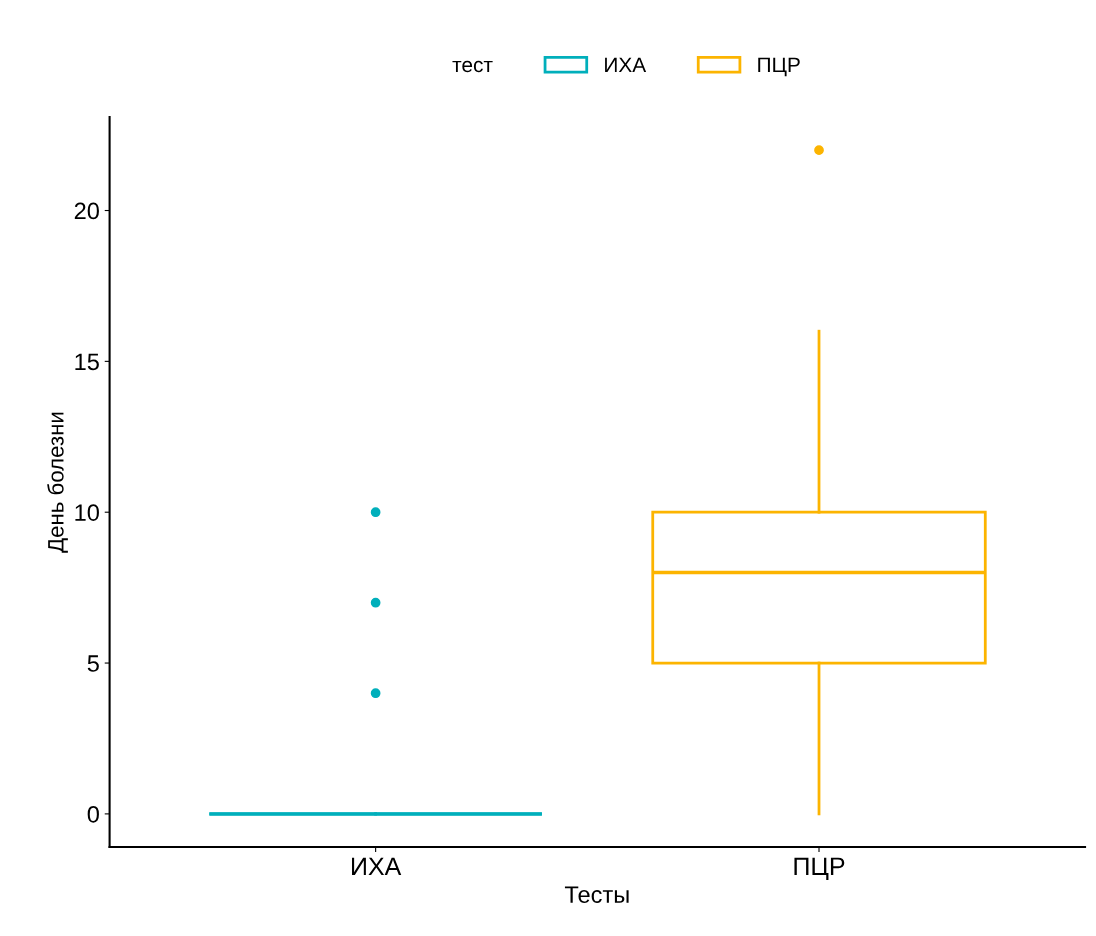  Describe the element at coordinates (472, 66) in the screenshot. I see `legend-title: тест` at that location.